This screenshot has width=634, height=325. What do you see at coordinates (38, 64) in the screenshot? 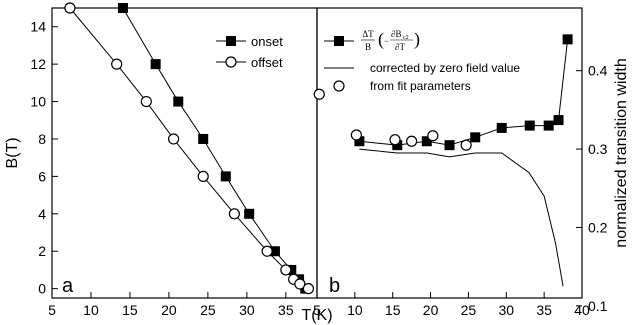
I see `y-tick-label-a-6: 12` at bounding box center [38, 64].